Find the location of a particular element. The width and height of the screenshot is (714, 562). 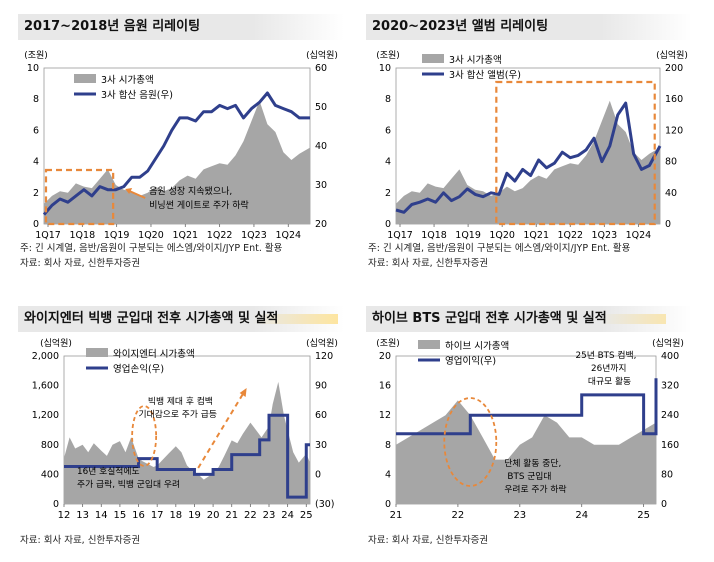

right-tick-label: 20 is located at coordinates (321, 224).